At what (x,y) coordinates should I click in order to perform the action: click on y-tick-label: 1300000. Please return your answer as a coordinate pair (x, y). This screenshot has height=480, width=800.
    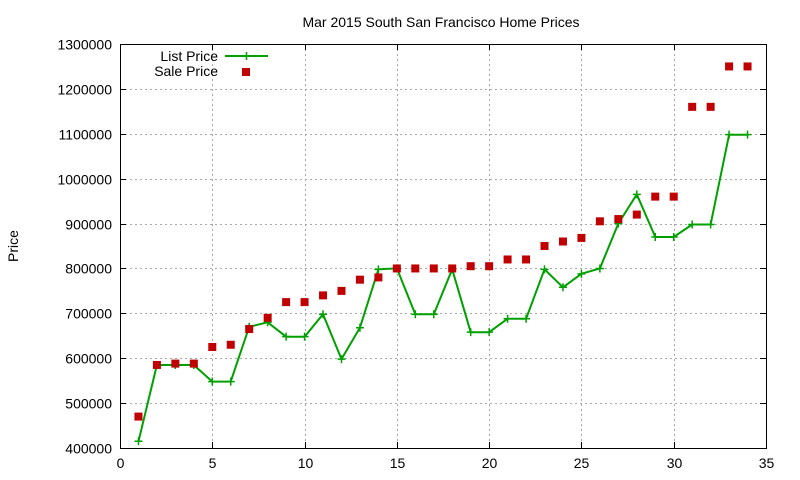
    Looking at the image, I should click on (84, 45).